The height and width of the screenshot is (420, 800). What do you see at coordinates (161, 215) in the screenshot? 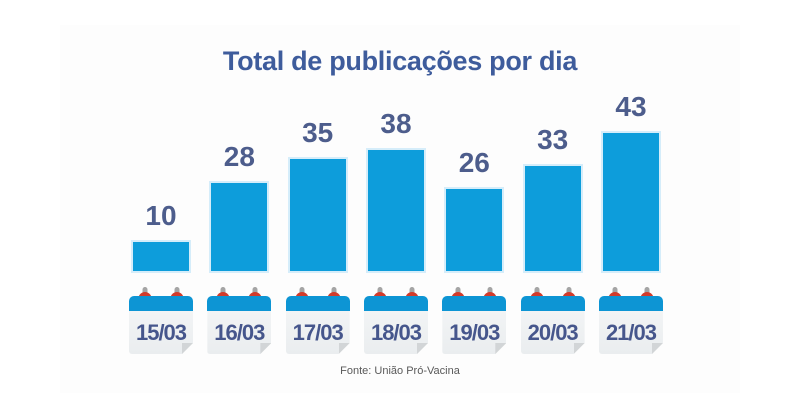
I see `bar-value-label: 10` at bounding box center [161, 215].